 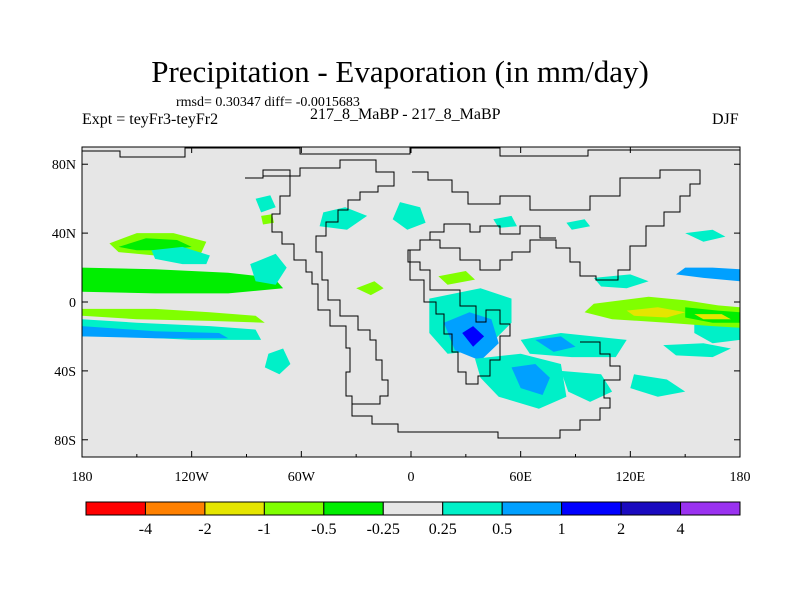 What do you see at coordinates (204, 529) in the screenshot?
I see `colorbar-label: -2` at bounding box center [204, 529].